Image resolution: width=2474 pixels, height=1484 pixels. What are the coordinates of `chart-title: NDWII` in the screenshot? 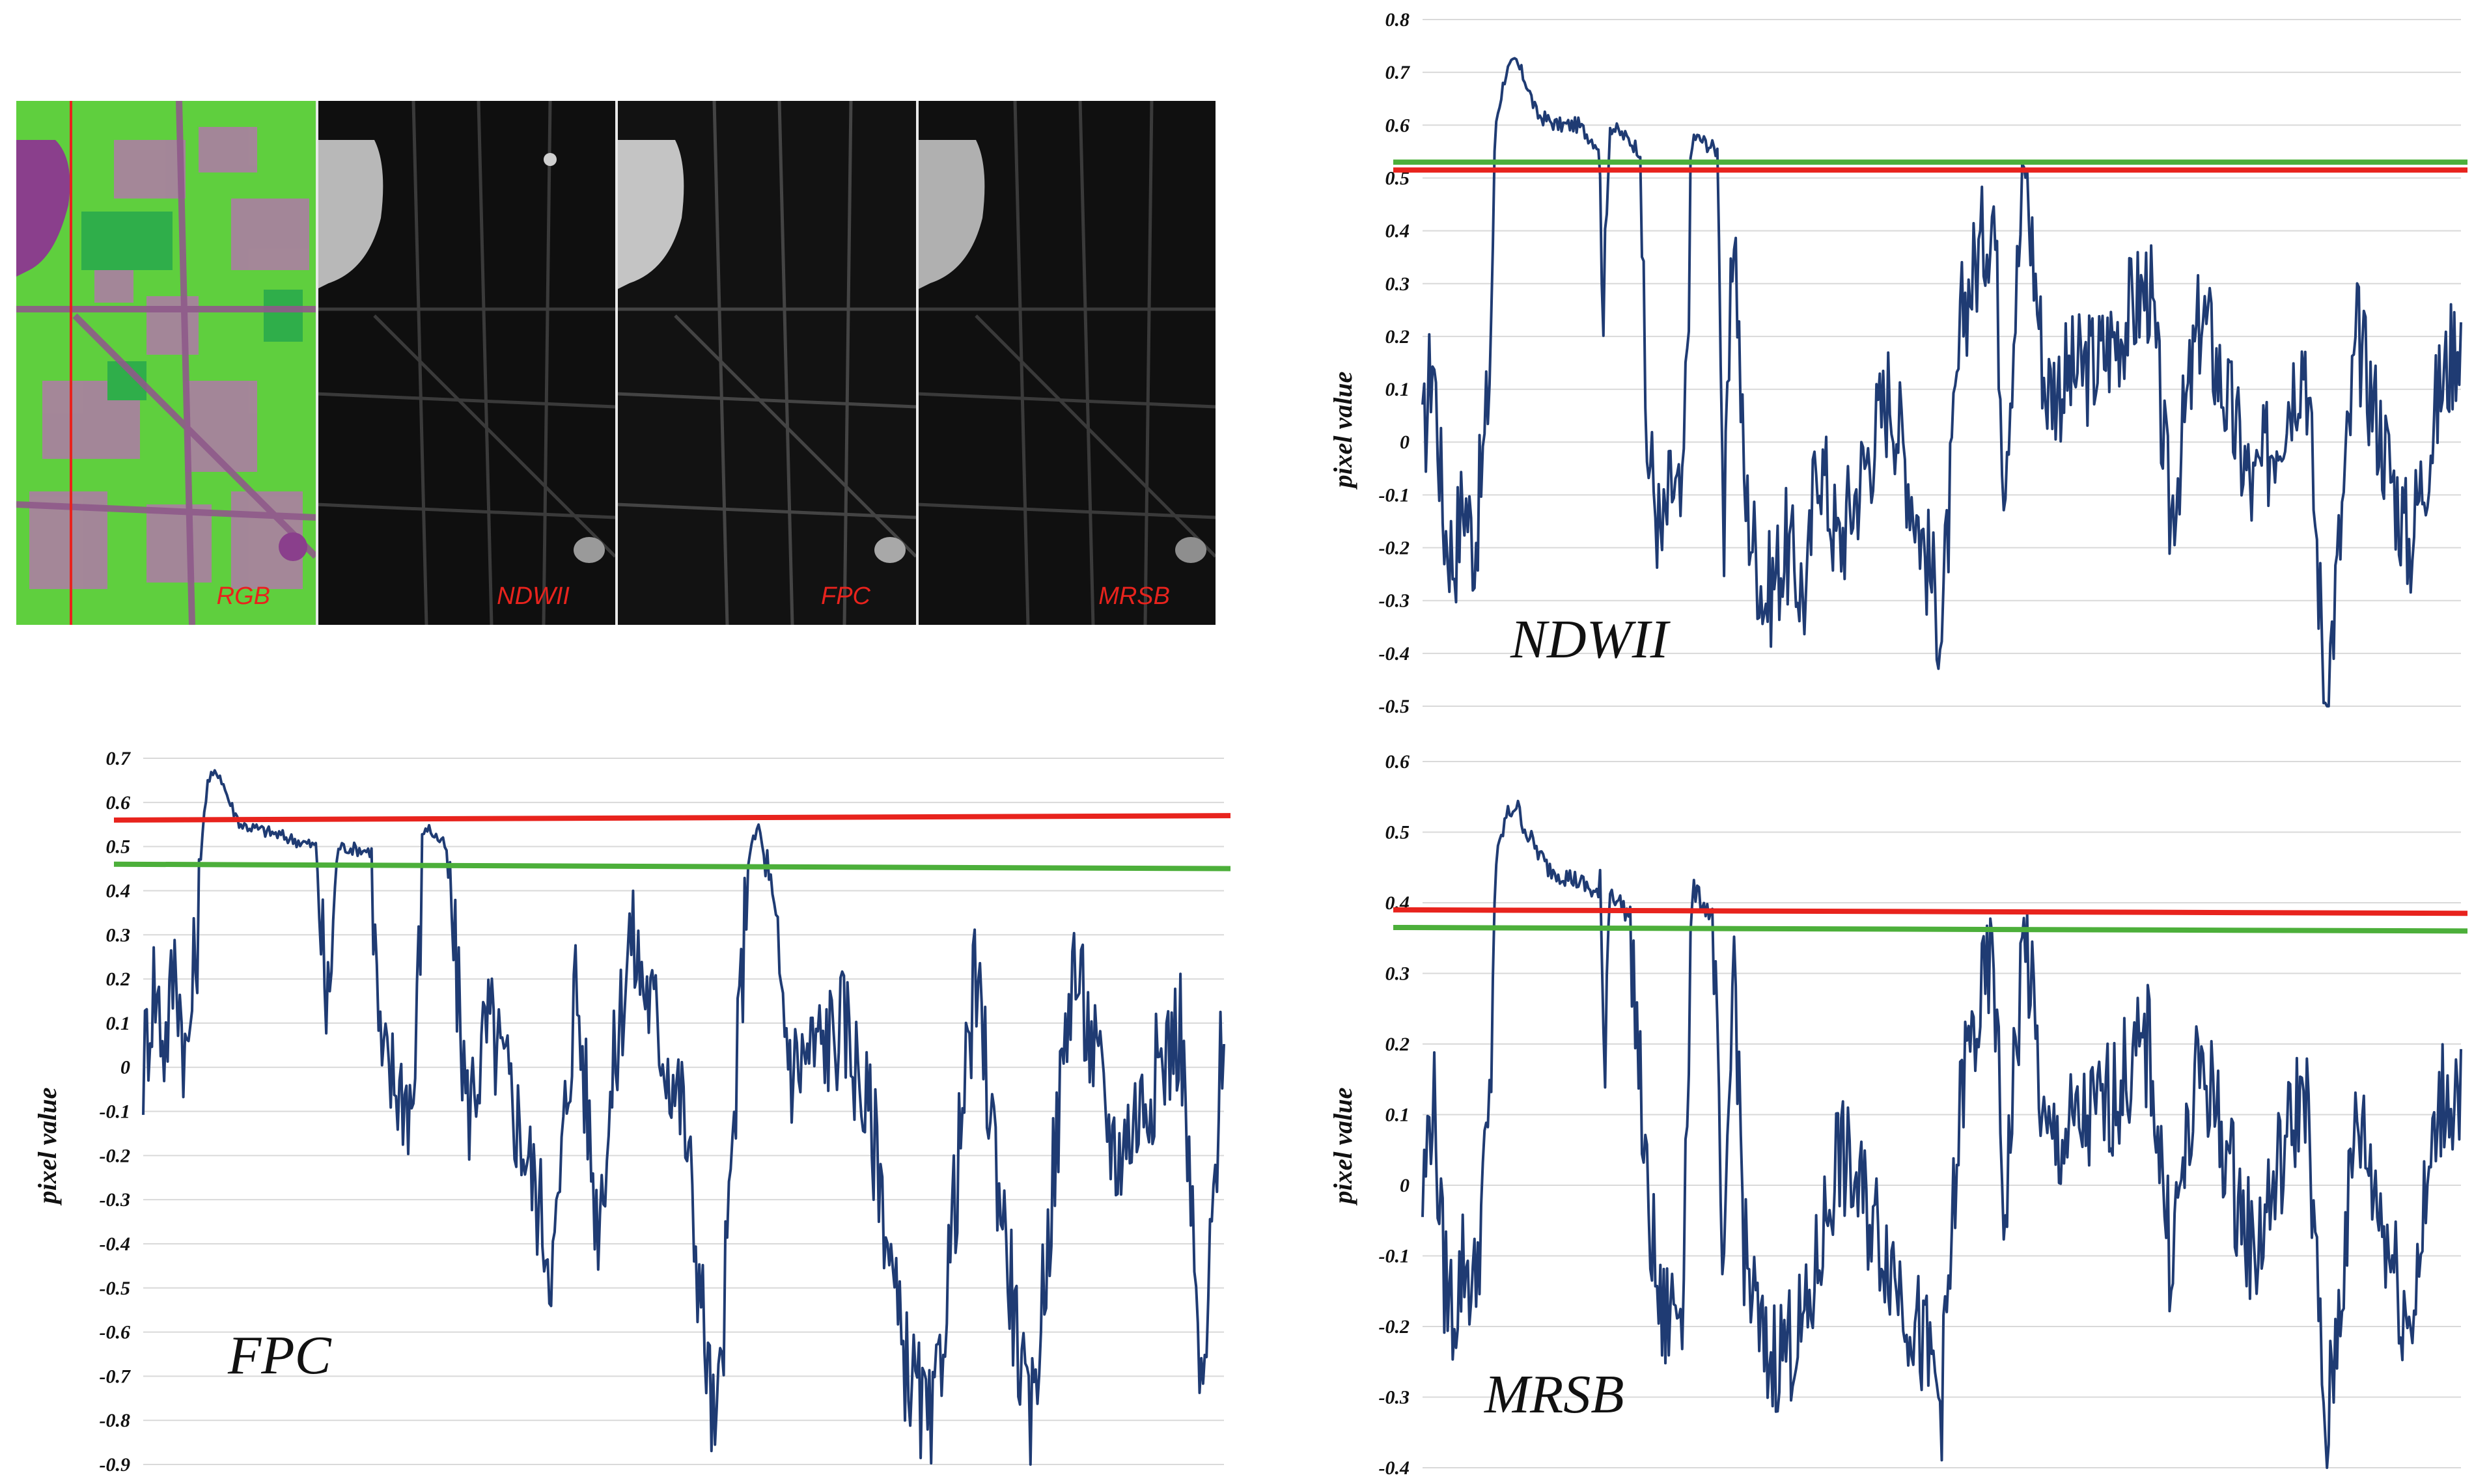 It's located at (1590, 639).